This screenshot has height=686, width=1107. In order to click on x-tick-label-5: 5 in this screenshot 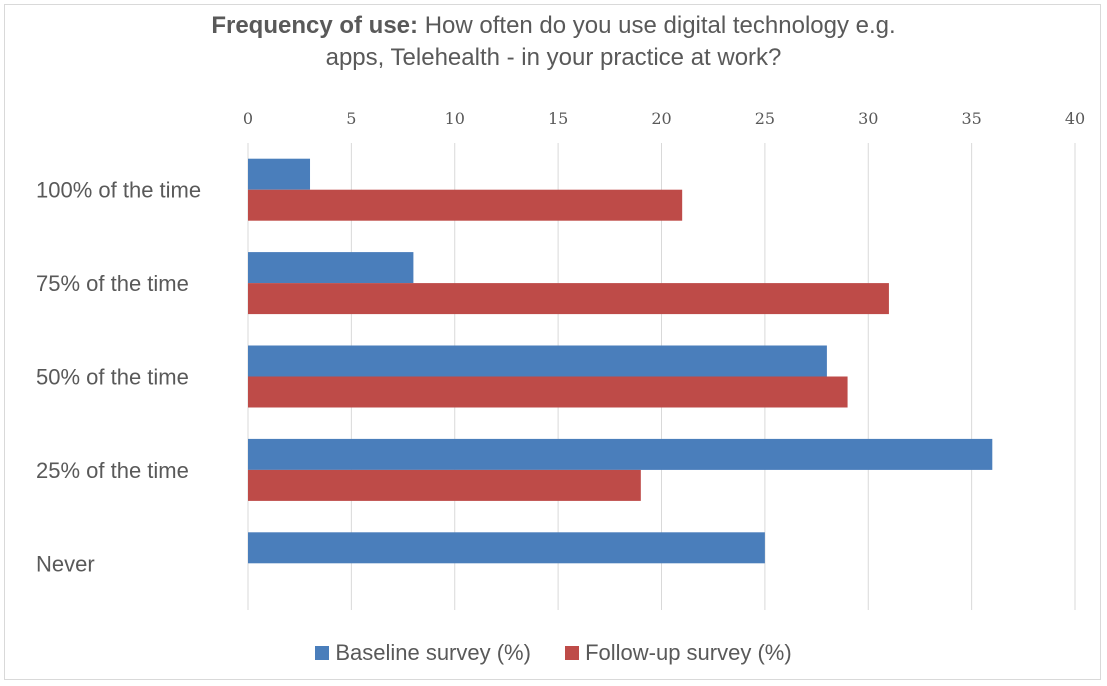, I will do `click(351, 118)`.